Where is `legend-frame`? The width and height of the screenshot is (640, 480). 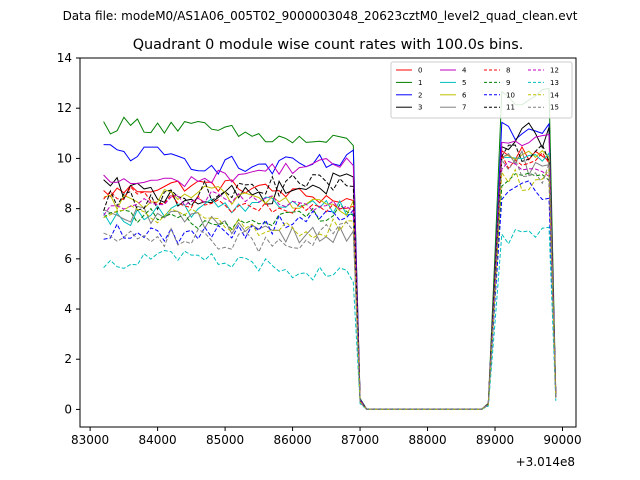 legend-frame is located at coordinates (481, 90).